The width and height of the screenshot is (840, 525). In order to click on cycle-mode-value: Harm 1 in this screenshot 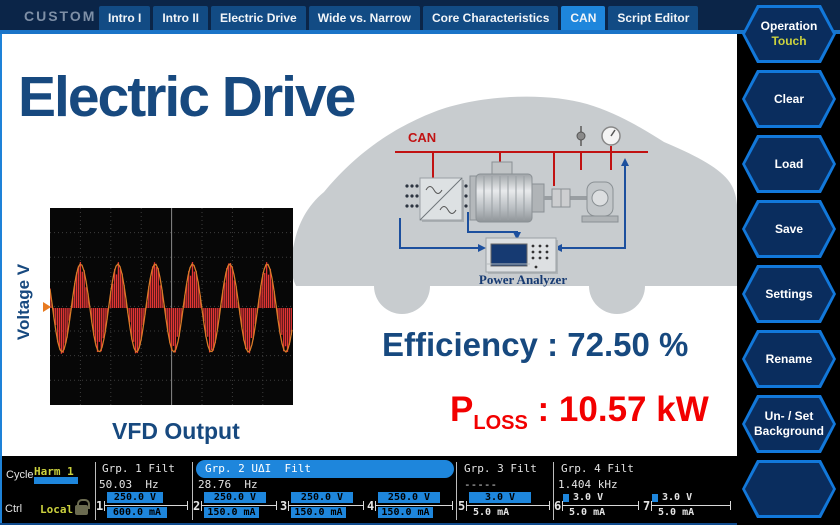, I will do `click(54, 471)`.